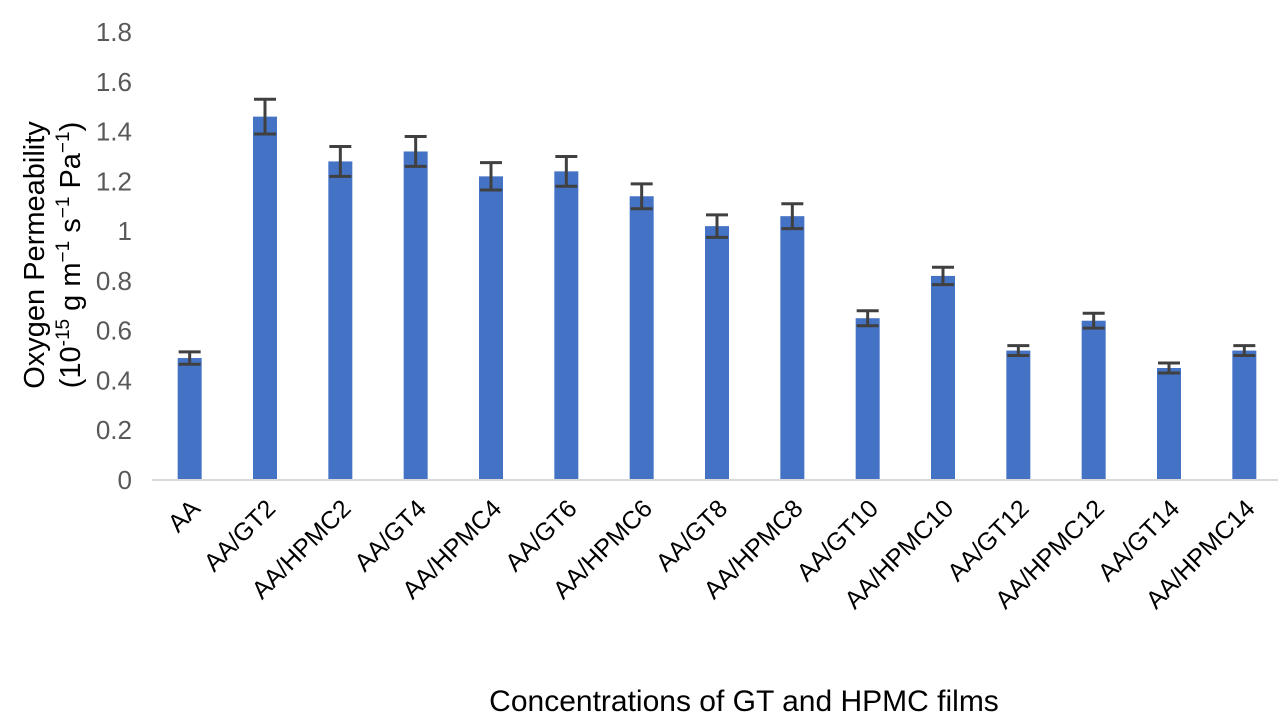  What do you see at coordinates (71, 229) in the screenshot?
I see `y-unit-s: s` at bounding box center [71, 229].